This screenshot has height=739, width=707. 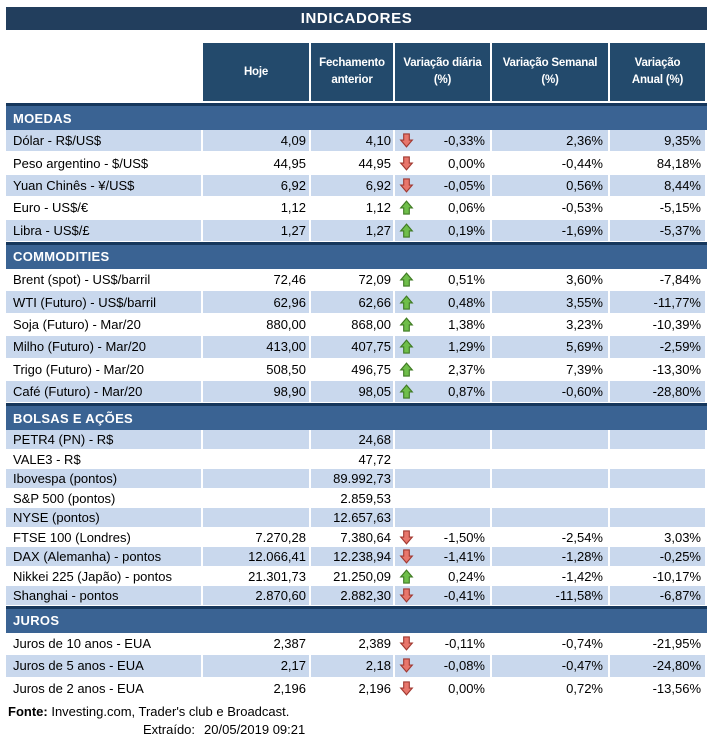 I want to click on label-column-spacer, so click(x=103, y=72).